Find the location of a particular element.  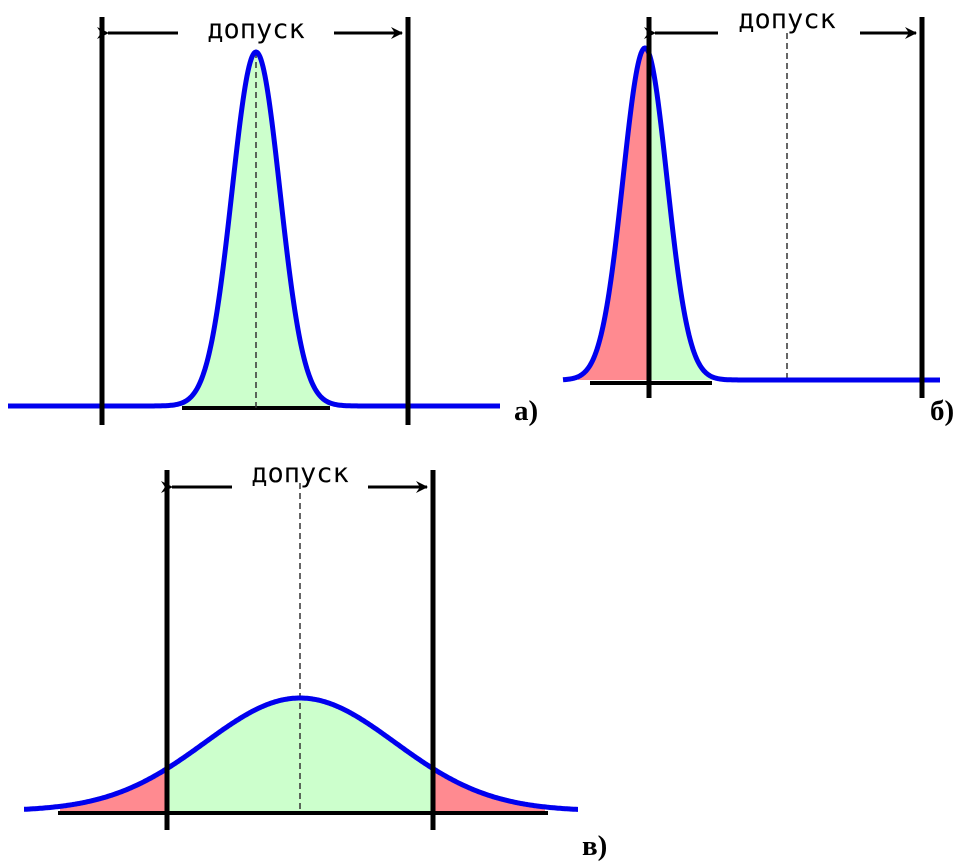

panel-label: в) is located at coordinates (594, 846).